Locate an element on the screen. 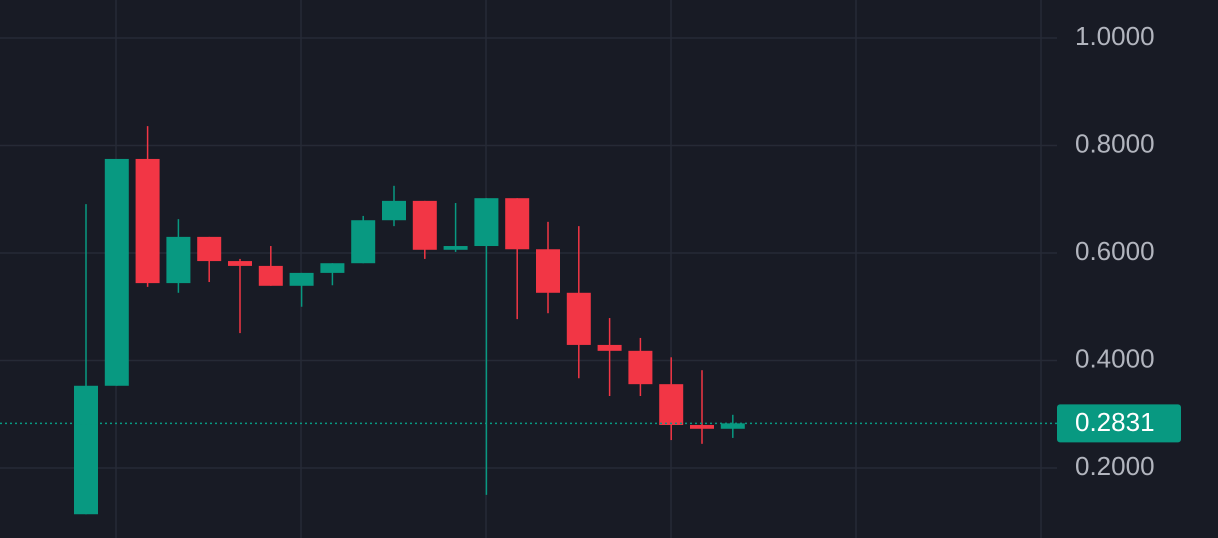 The height and width of the screenshot is (538, 1218). last-price-badge is located at coordinates (1119, 423).